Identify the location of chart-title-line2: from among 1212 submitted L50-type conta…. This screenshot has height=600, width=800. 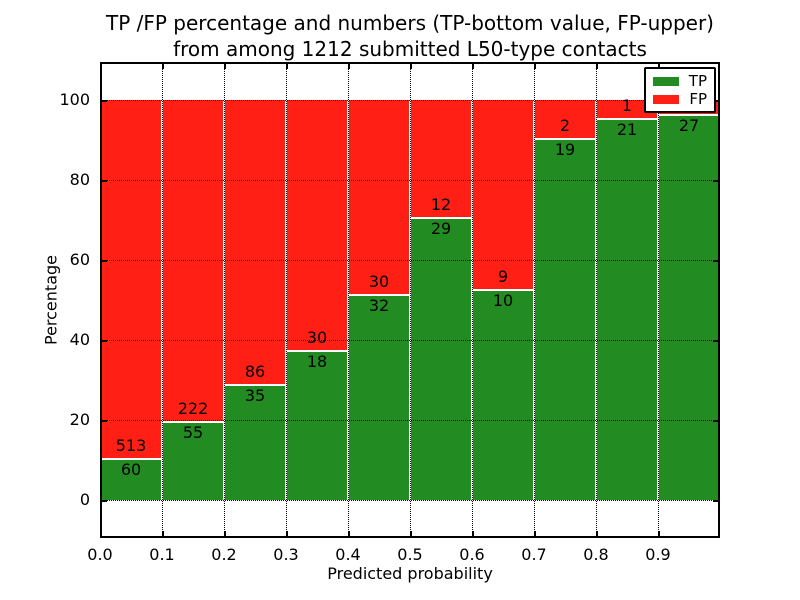
(410, 49).